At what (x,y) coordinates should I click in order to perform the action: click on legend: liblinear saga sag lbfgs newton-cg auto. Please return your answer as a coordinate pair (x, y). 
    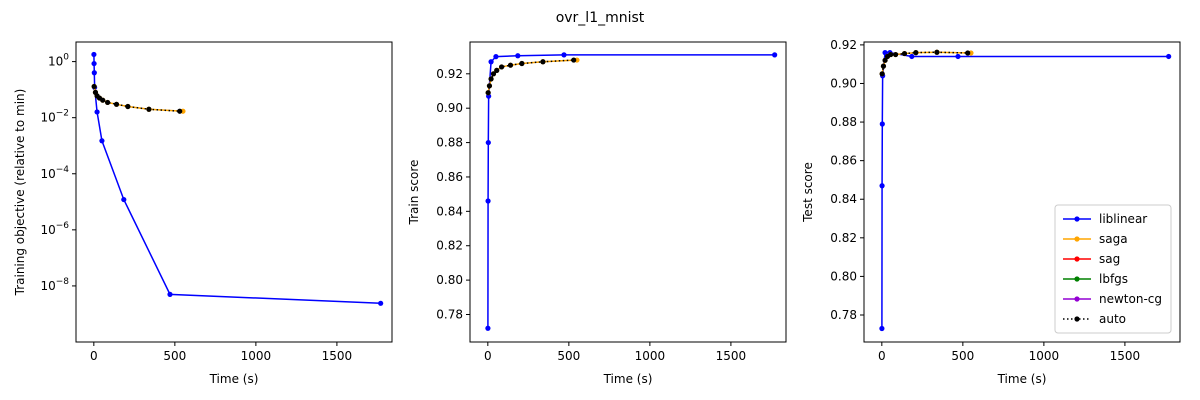
    Looking at the image, I should click on (1113, 269).